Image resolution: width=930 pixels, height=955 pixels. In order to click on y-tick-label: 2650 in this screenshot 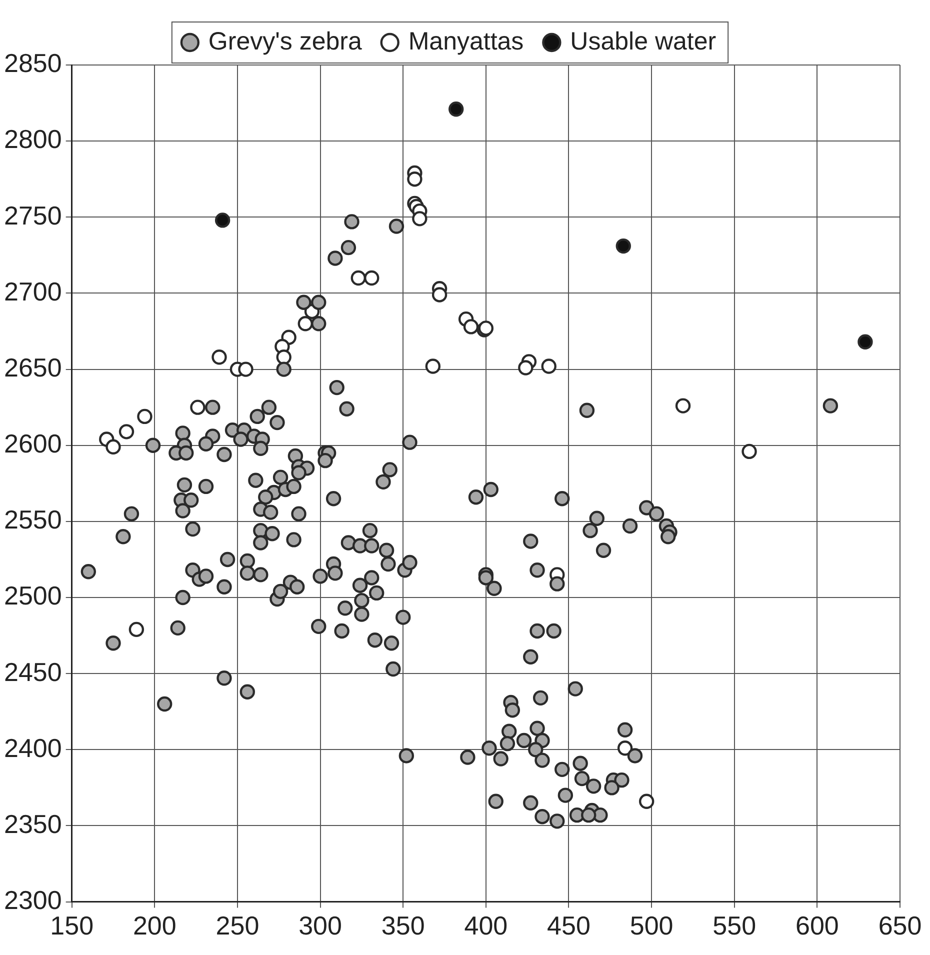, I will do `click(33, 367)`.